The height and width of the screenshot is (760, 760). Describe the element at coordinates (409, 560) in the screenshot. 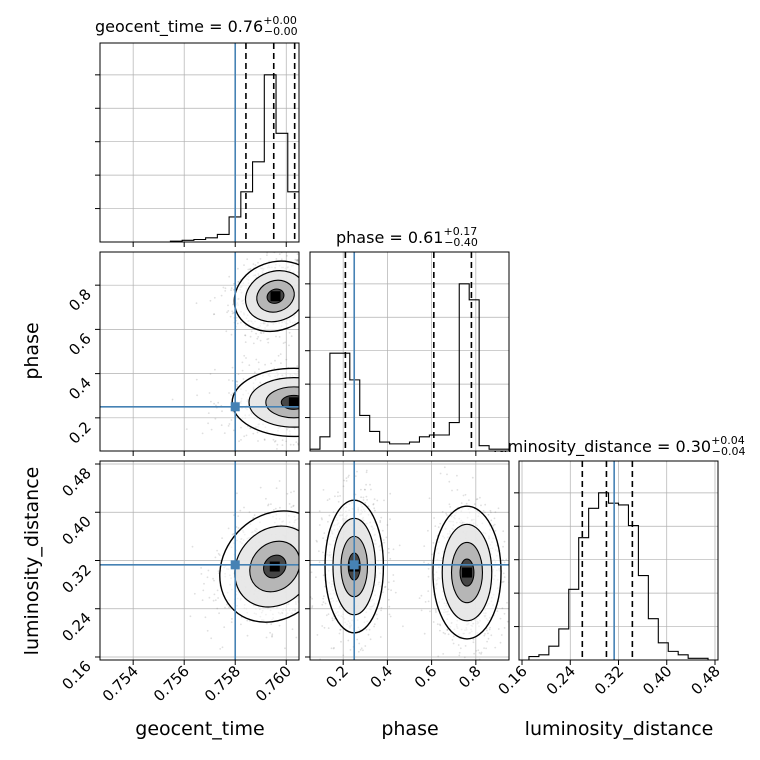

I see `panel-frame` at that location.